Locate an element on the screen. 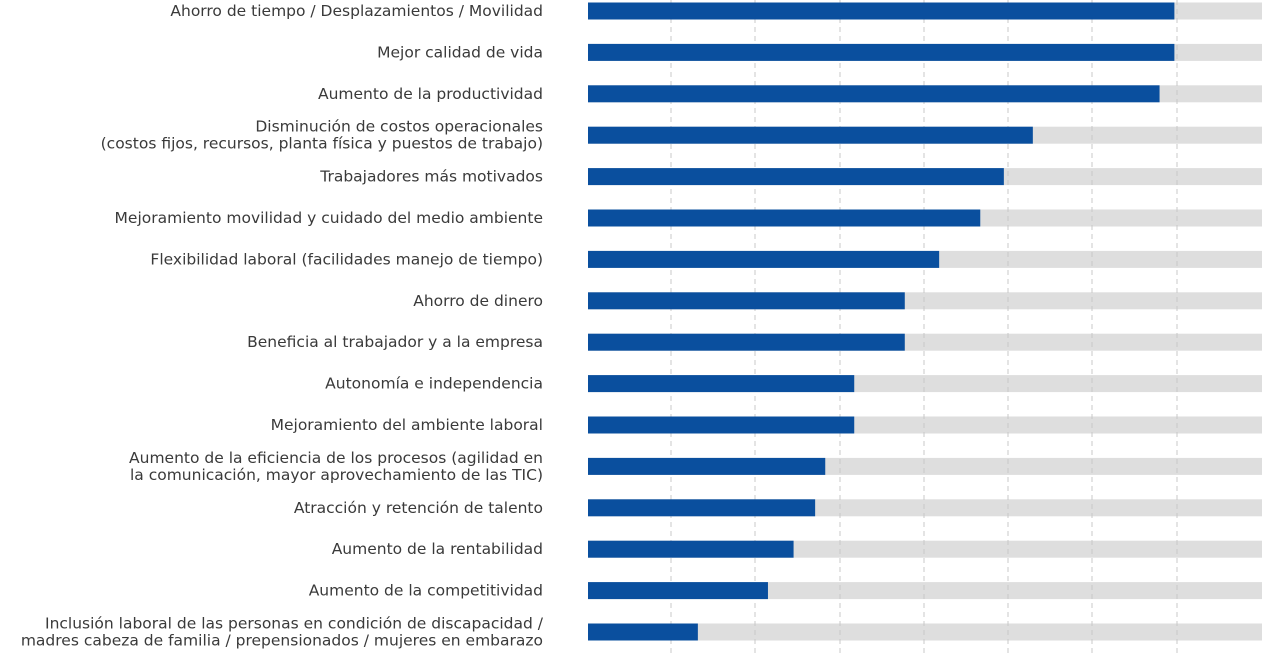 The width and height of the screenshot is (1271, 654). category-label-line: Aumento de la competitividad is located at coordinates (426, 591).